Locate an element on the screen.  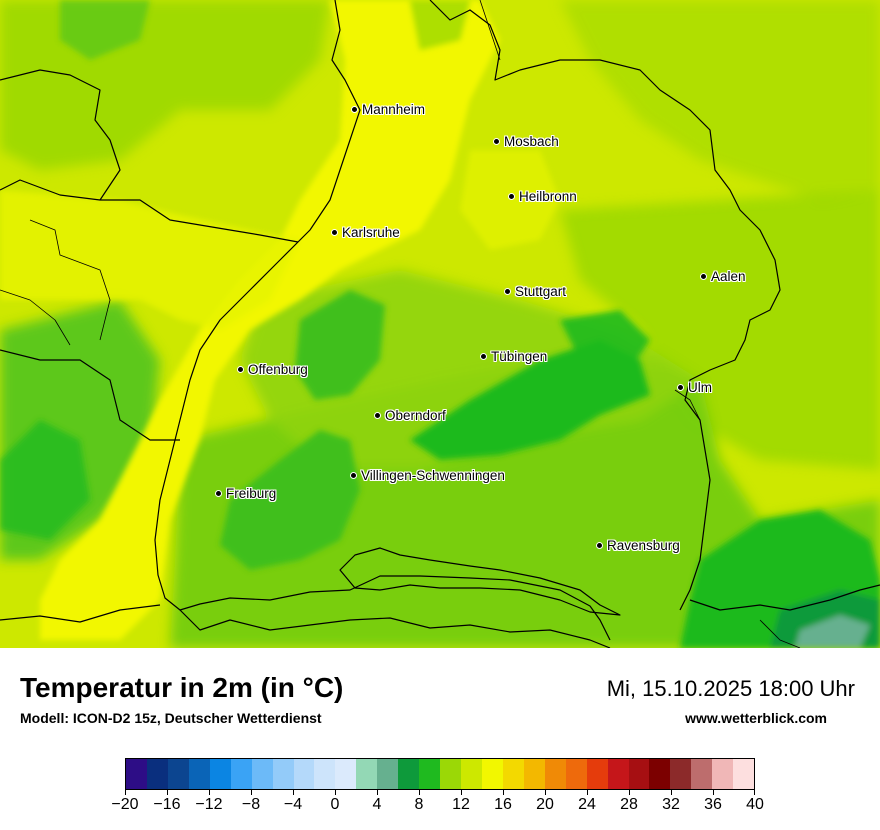
border-alsace is located at coordinates (90, 395).